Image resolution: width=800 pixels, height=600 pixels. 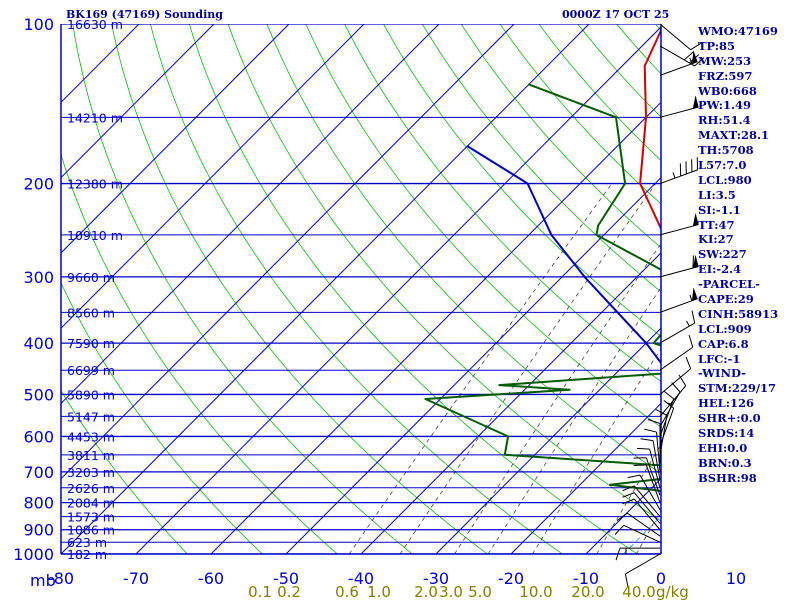 What do you see at coordinates (286, 578) in the screenshot?
I see `temperature-tick-label: -50` at bounding box center [286, 578].